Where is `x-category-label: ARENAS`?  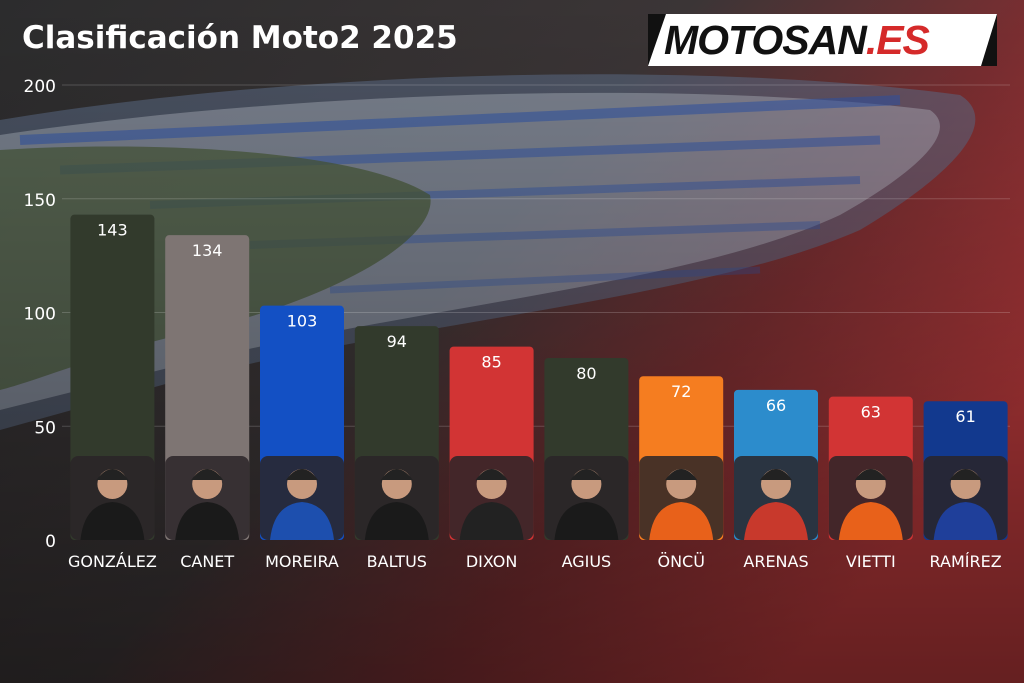 x-category-label: ARENAS is located at coordinates (775, 561).